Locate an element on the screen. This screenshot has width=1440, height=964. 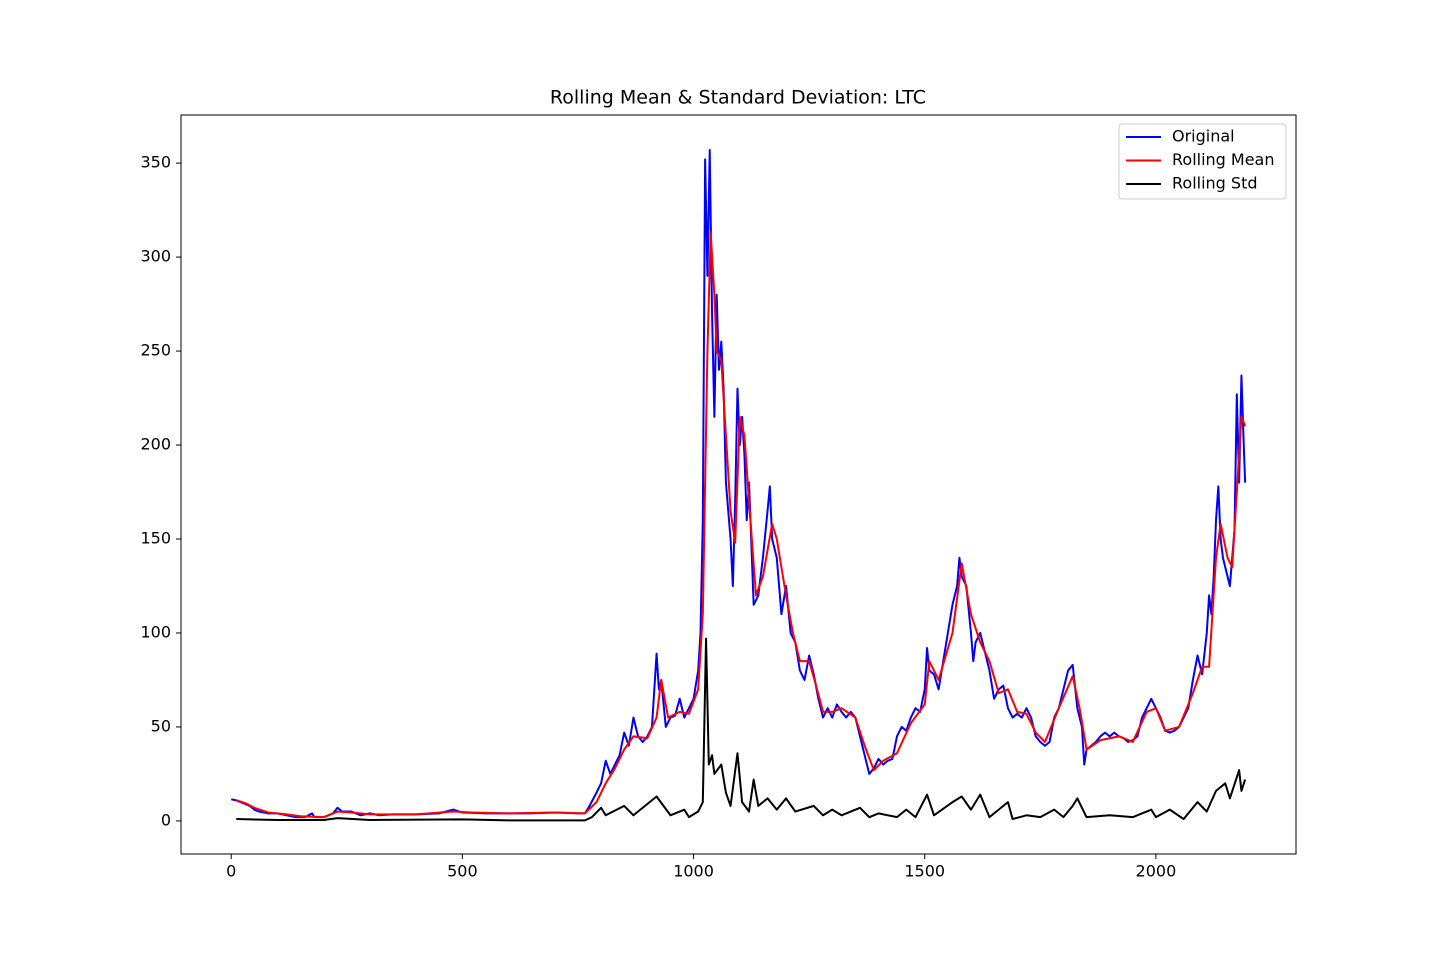
legend-box is located at coordinates (1202, 161).